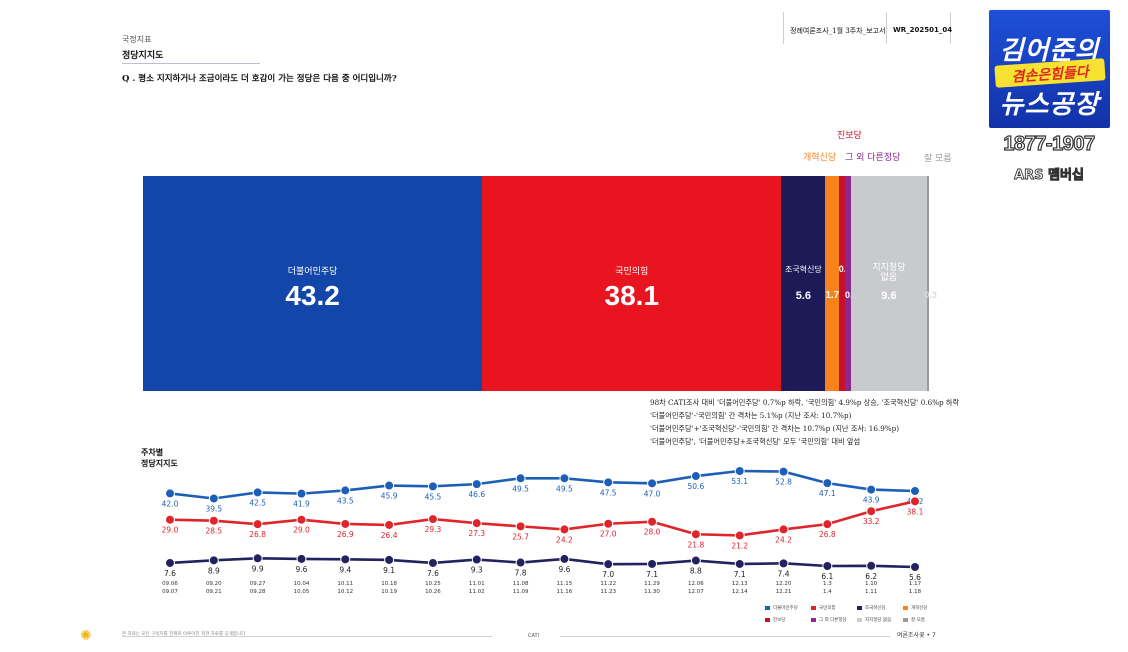  Describe the element at coordinates (871, 592) in the screenshot. I see `x-tick-label: 1.11` at that location.